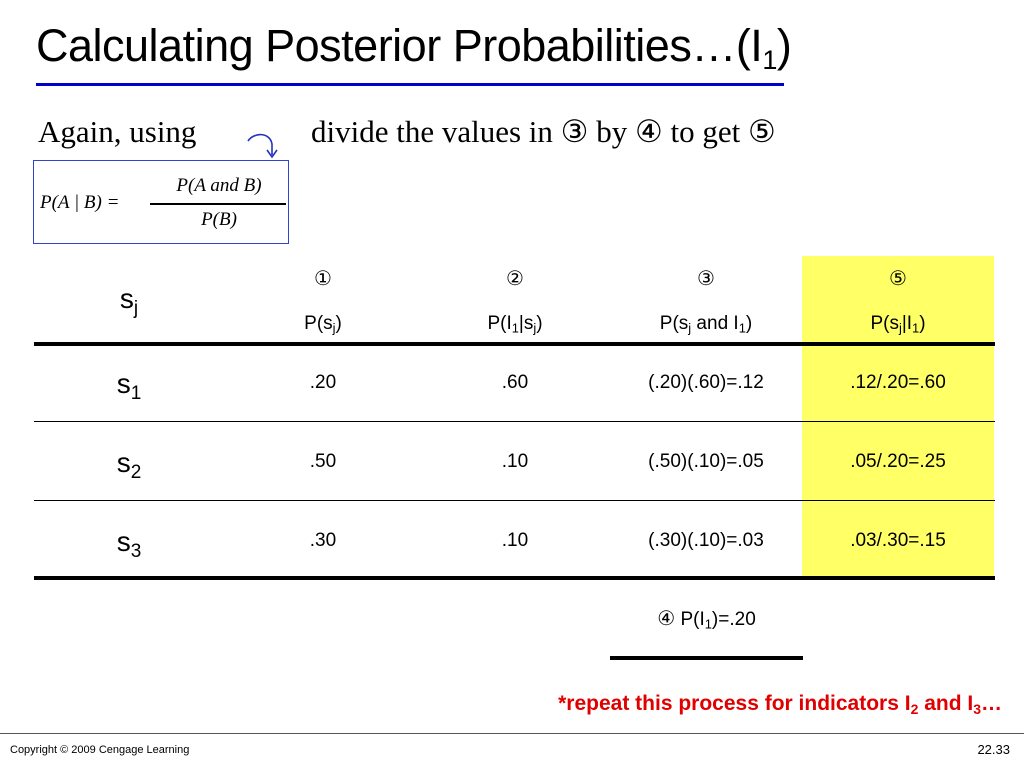  I want to click on column-number: ③, so click(706, 278).